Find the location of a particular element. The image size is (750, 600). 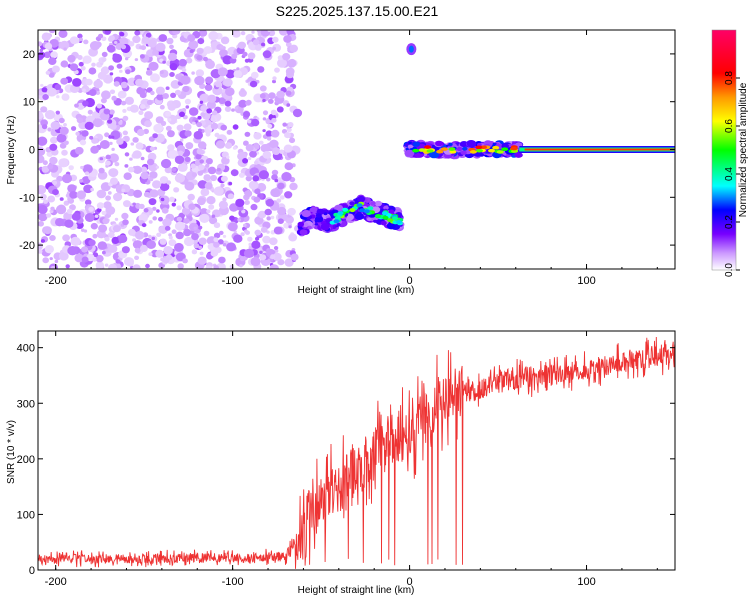

x-tick-label: 100 is located at coordinates (586, 582).